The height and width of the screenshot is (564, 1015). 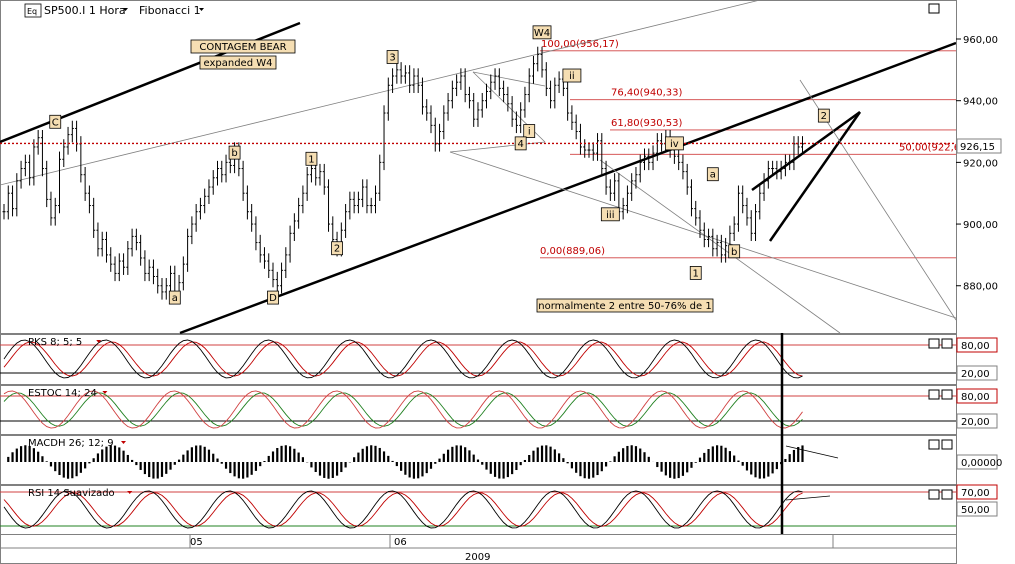 I want to click on indicator-level-label: 50,00, so click(x=975, y=510).